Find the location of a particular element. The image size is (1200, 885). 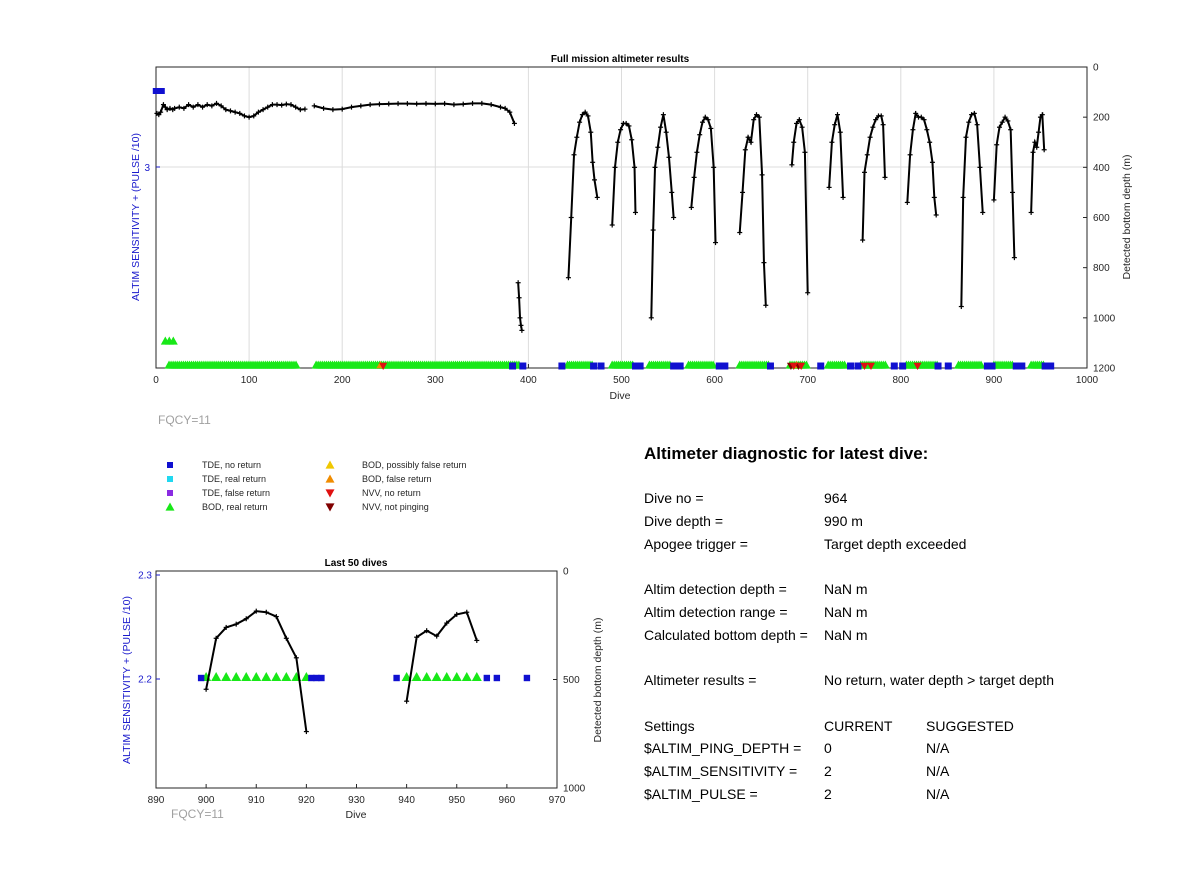

diag-label: Apogee trigger = is located at coordinates (696, 544).